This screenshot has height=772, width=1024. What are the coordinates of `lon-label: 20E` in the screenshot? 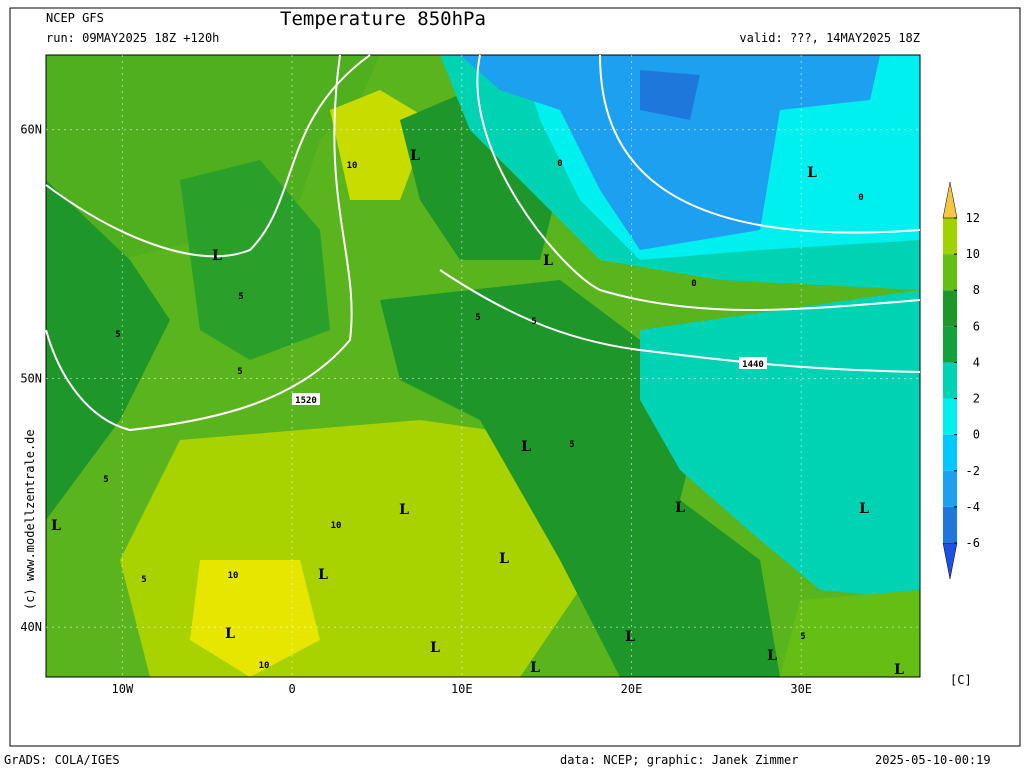 It's located at (632, 689).